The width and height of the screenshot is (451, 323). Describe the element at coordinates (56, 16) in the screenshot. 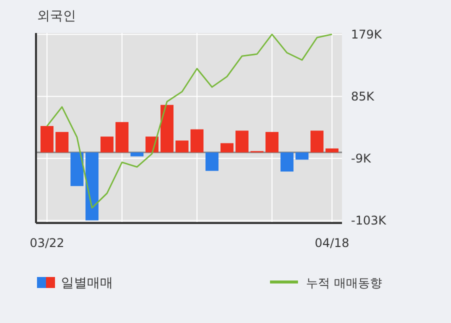

I see `chart-title: 외국인` at that location.